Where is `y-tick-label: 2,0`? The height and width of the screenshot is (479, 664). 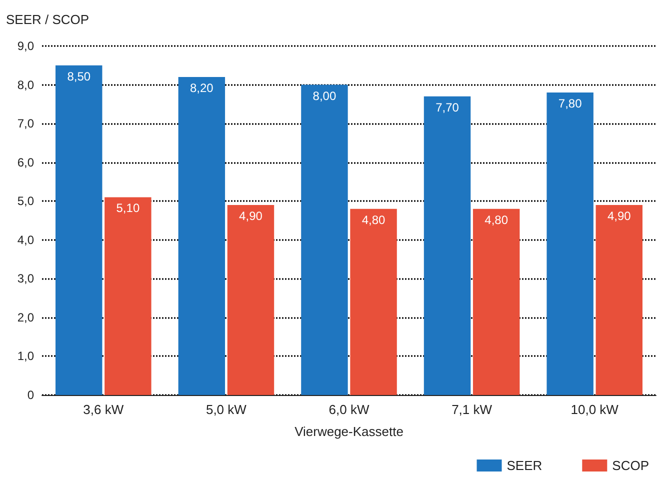 y-tick-label: 2,0 is located at coordinates (25, 317).